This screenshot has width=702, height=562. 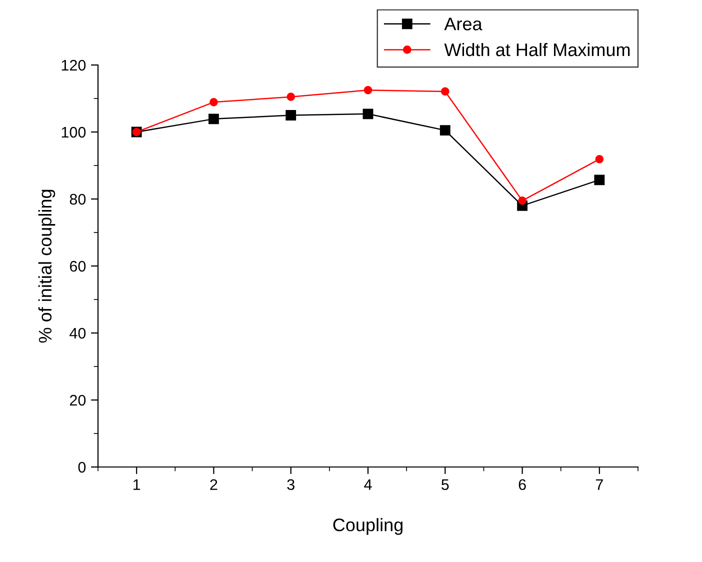 What do you see at coordinates (78, 266) in the screenshot?
I see `y-tick-label: 60` at bounding box center [78, 266].